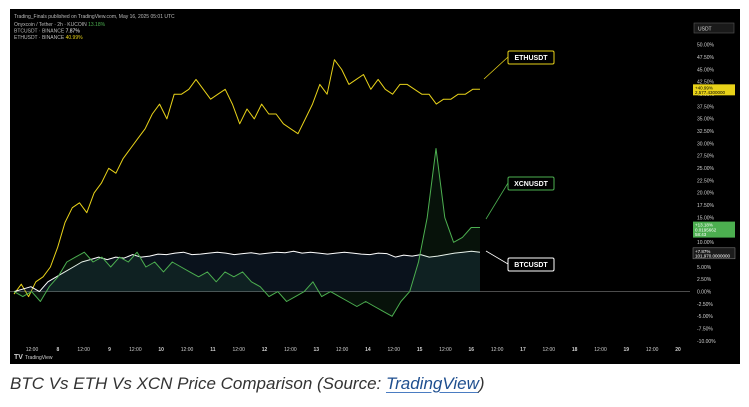 The width and height of the screenshot is (749, 407). I want to click on legend-value: 40.99%, so click(75, 38).